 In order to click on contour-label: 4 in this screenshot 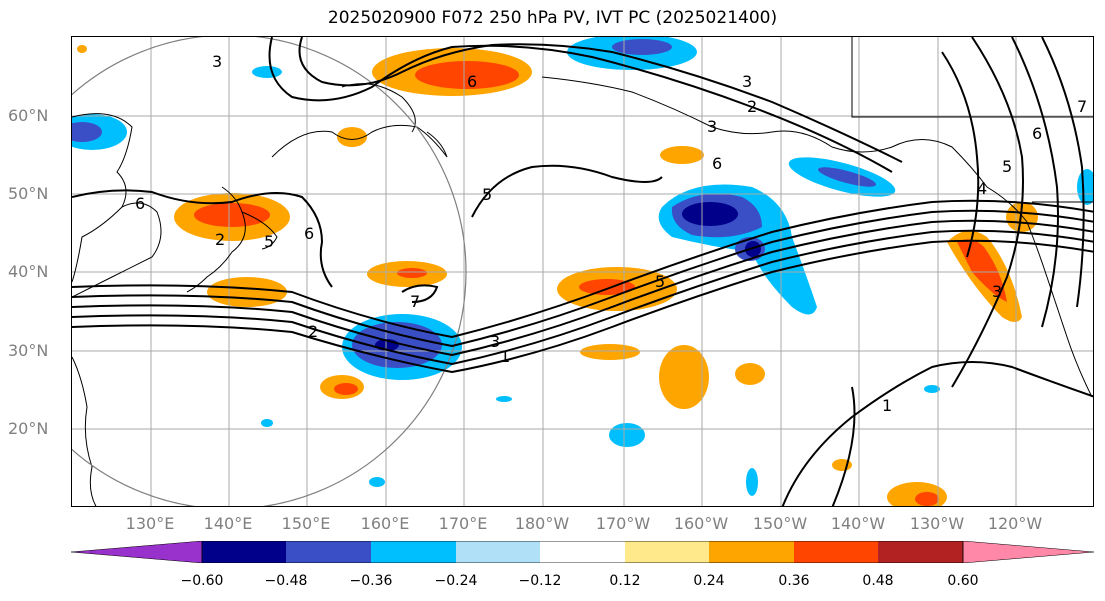, I will do `click(982, 188)`.